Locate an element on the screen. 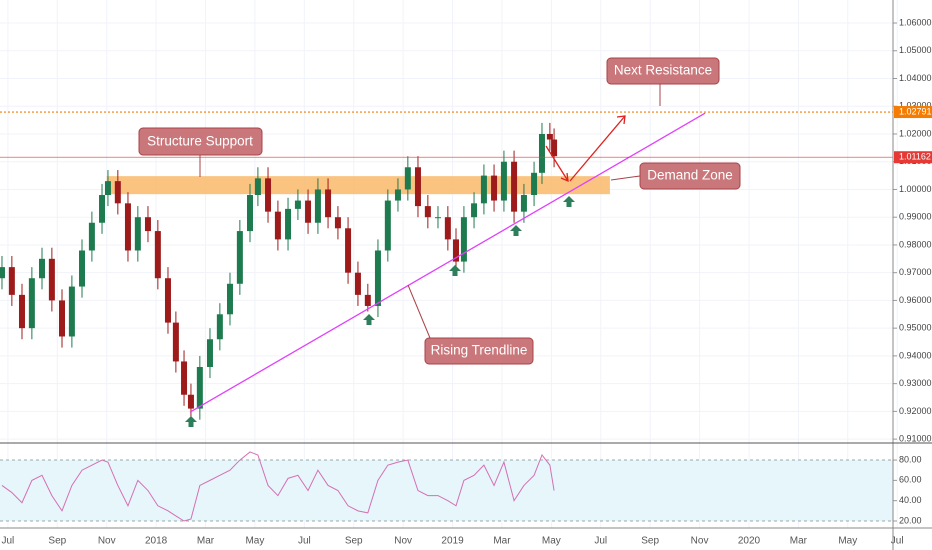  callout-label: Next Resistance is located at coordinates (663, 70).